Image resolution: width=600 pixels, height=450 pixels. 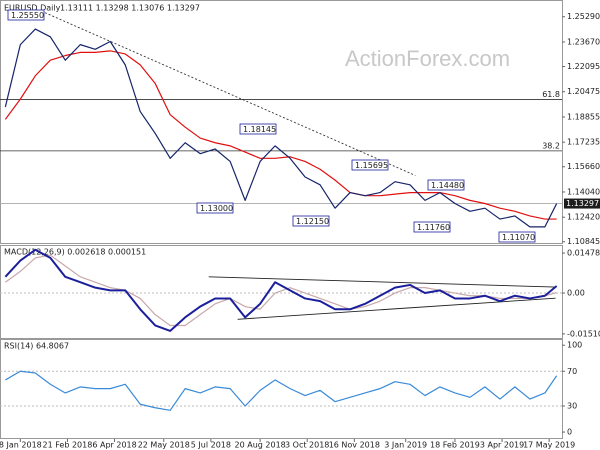 What do you see at coordinates (583, 333) in the screenshot?
I see `y-tick-label: -0.015107` at bounding box center [583, 333].